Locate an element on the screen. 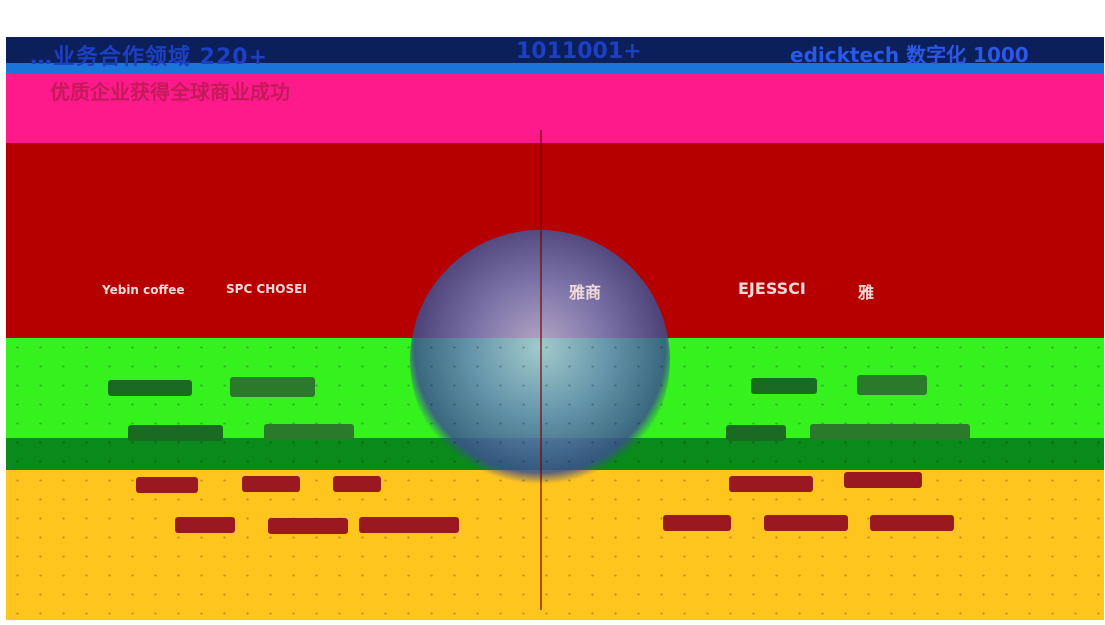 Image resolution: width=1105 pixels, height=625 pixels. logo-ejessci: EJESSCI is located at coordinates (772, 288).